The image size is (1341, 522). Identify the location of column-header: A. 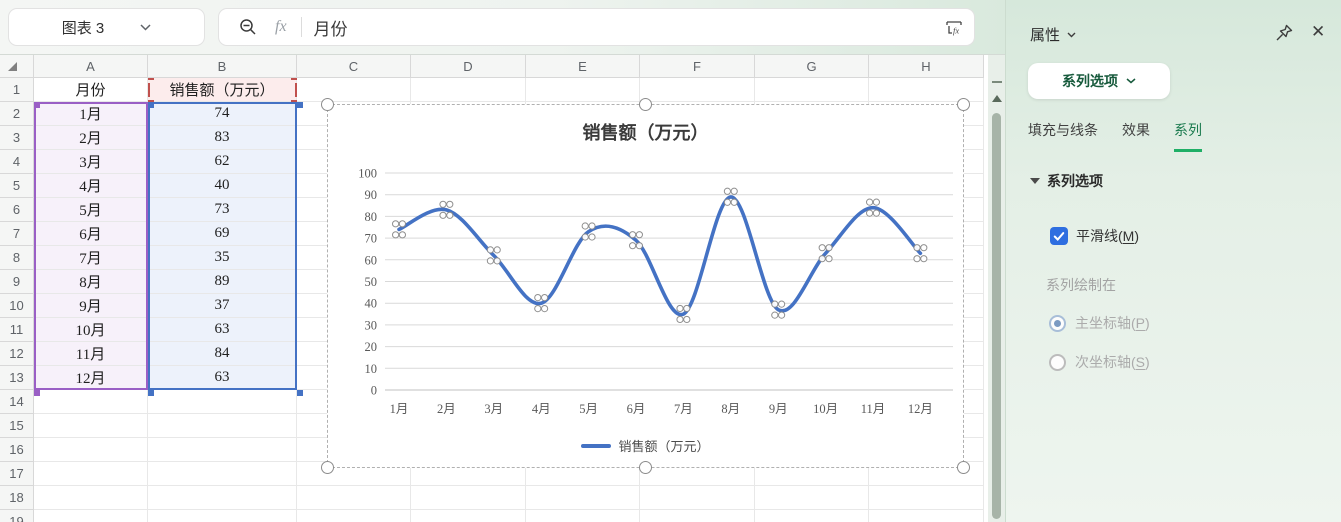
(91, 66).